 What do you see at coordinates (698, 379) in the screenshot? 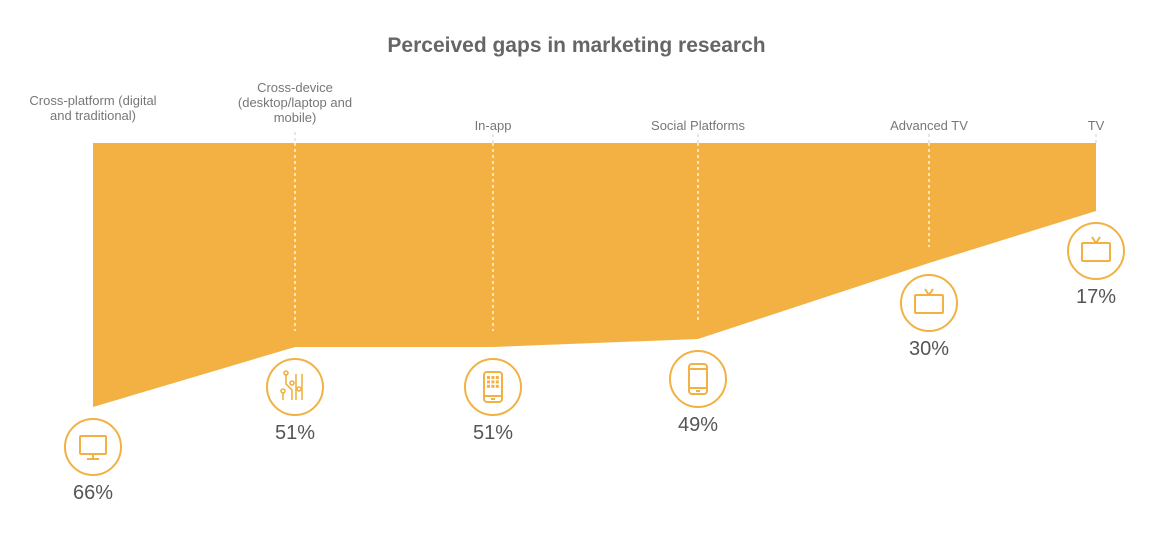
I see `smartphone-icon` at bounding box center [698, 379].